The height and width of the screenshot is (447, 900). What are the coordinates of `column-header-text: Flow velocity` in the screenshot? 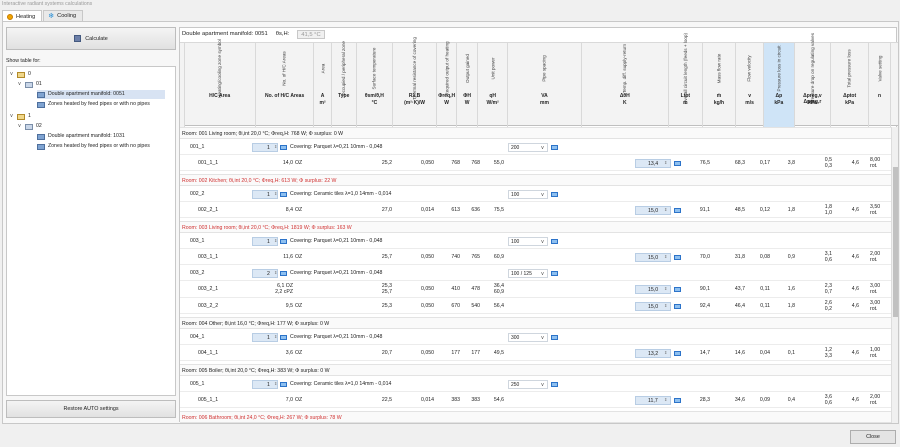 It's located at (750, 68).